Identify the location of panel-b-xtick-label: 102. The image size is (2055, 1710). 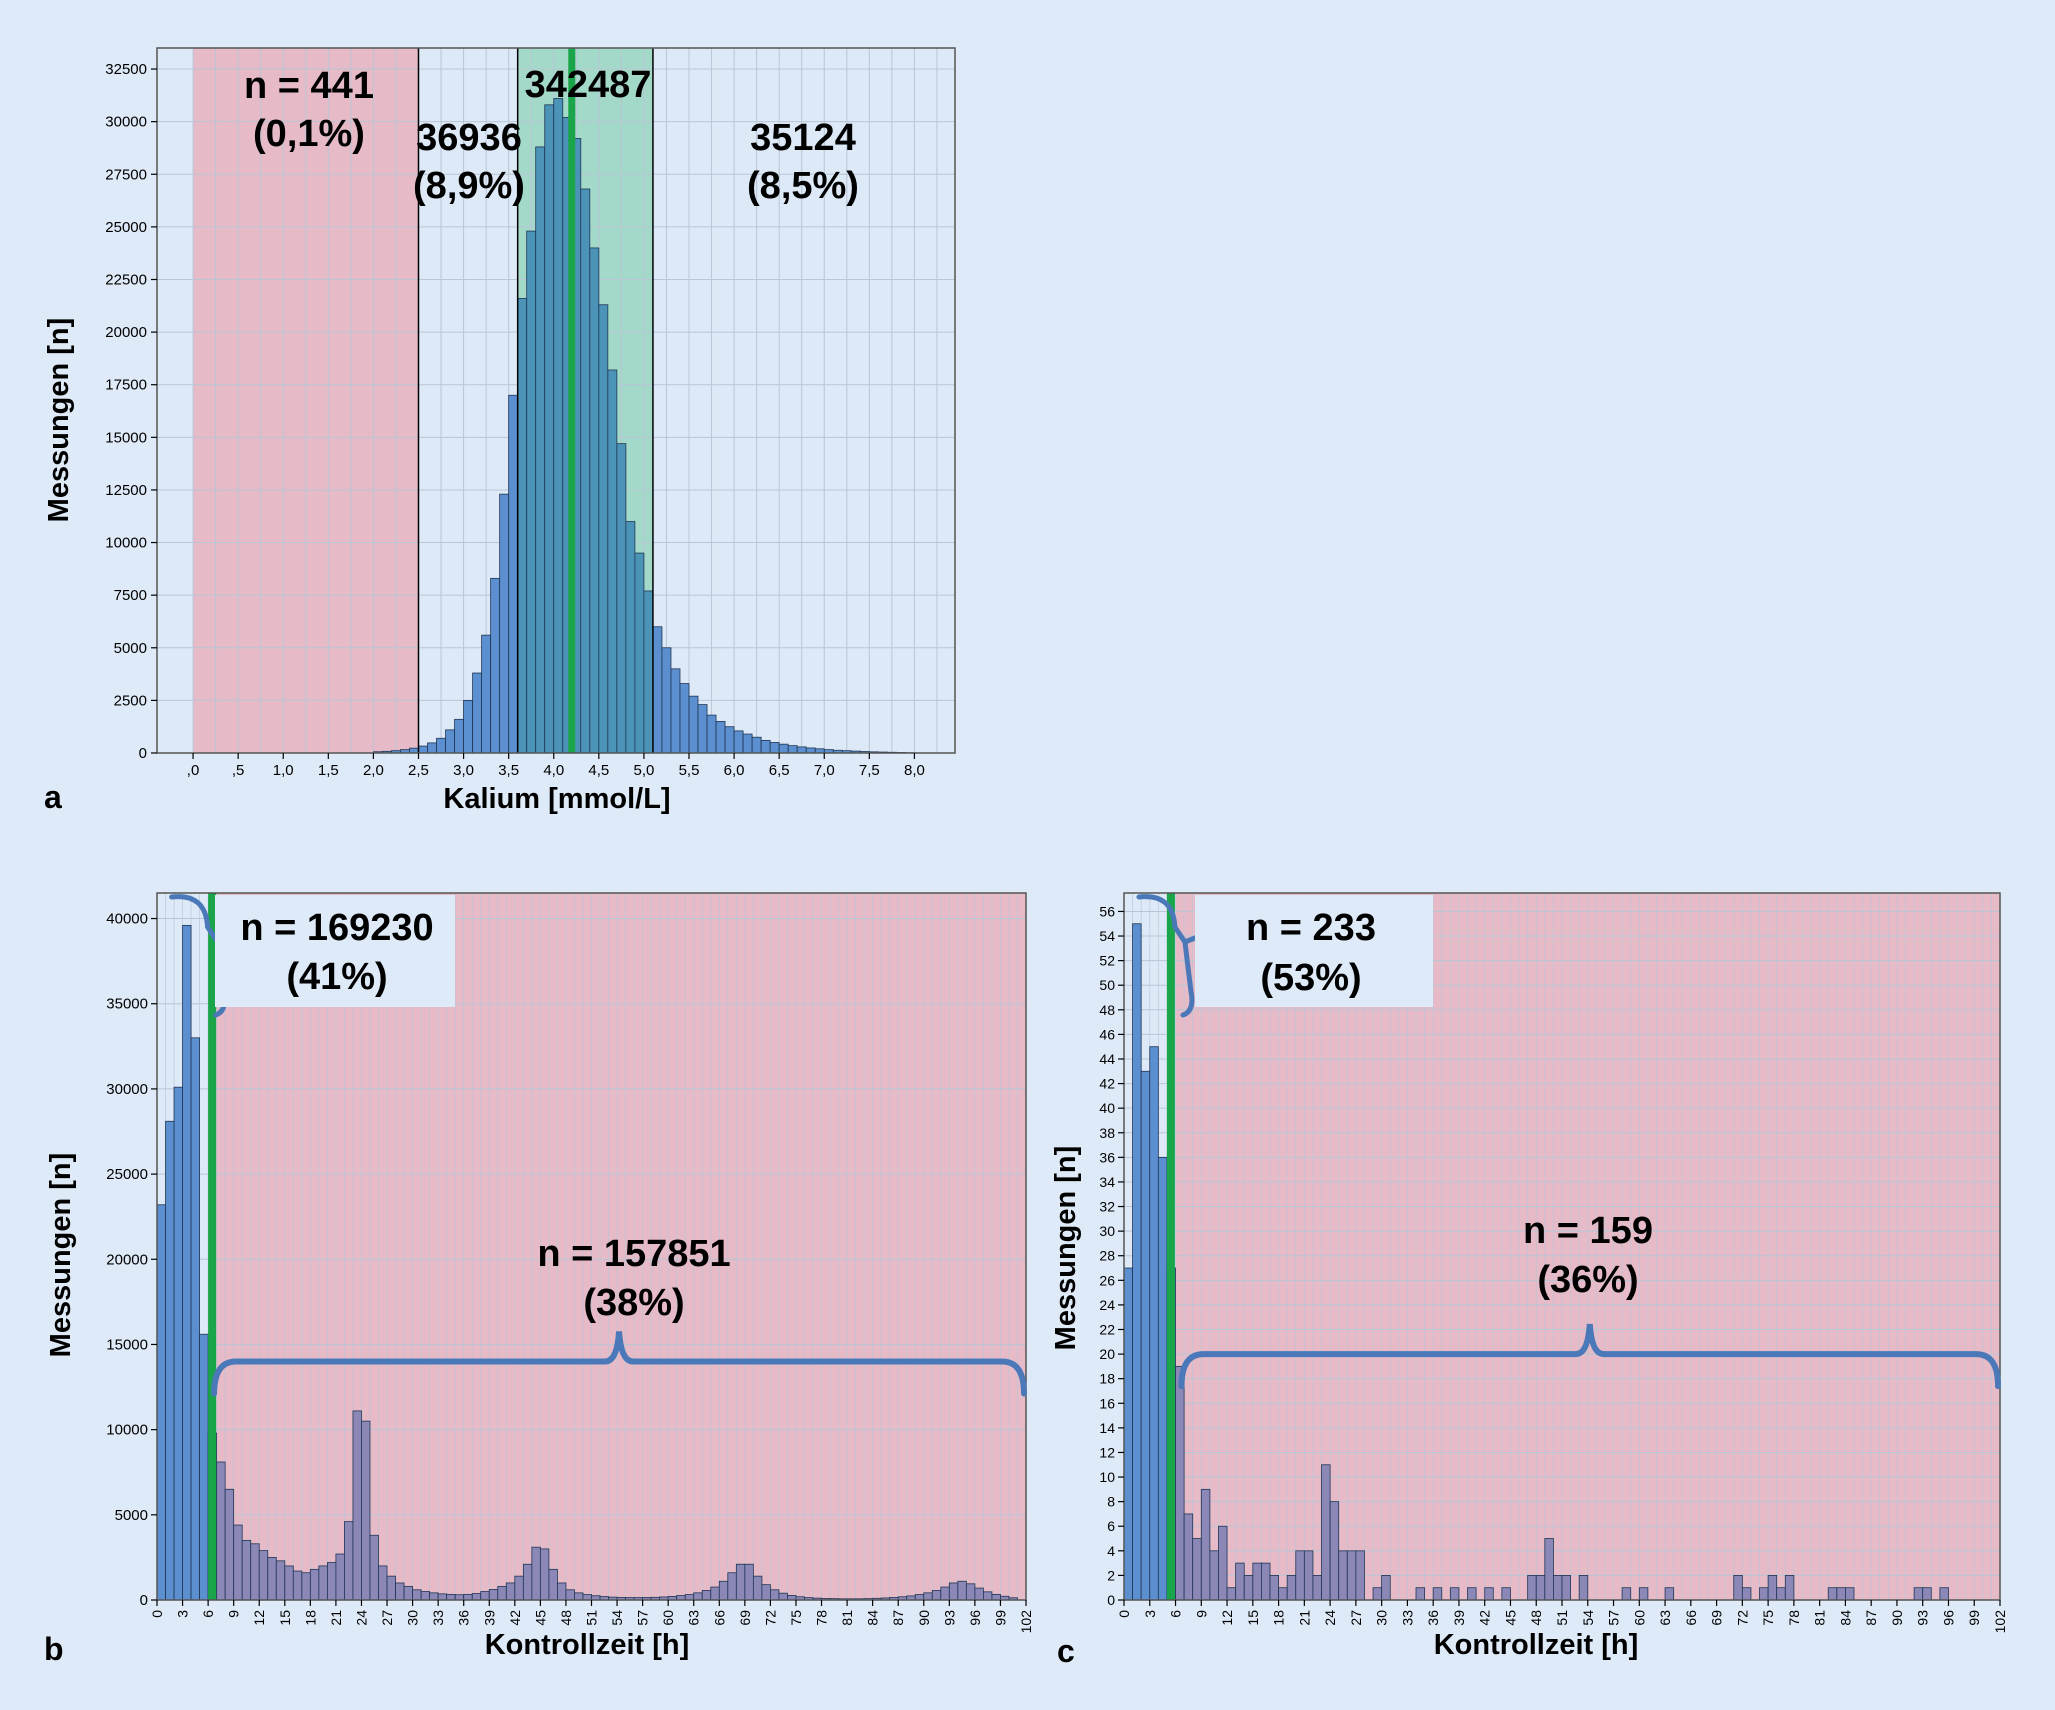
(1026, 1622).